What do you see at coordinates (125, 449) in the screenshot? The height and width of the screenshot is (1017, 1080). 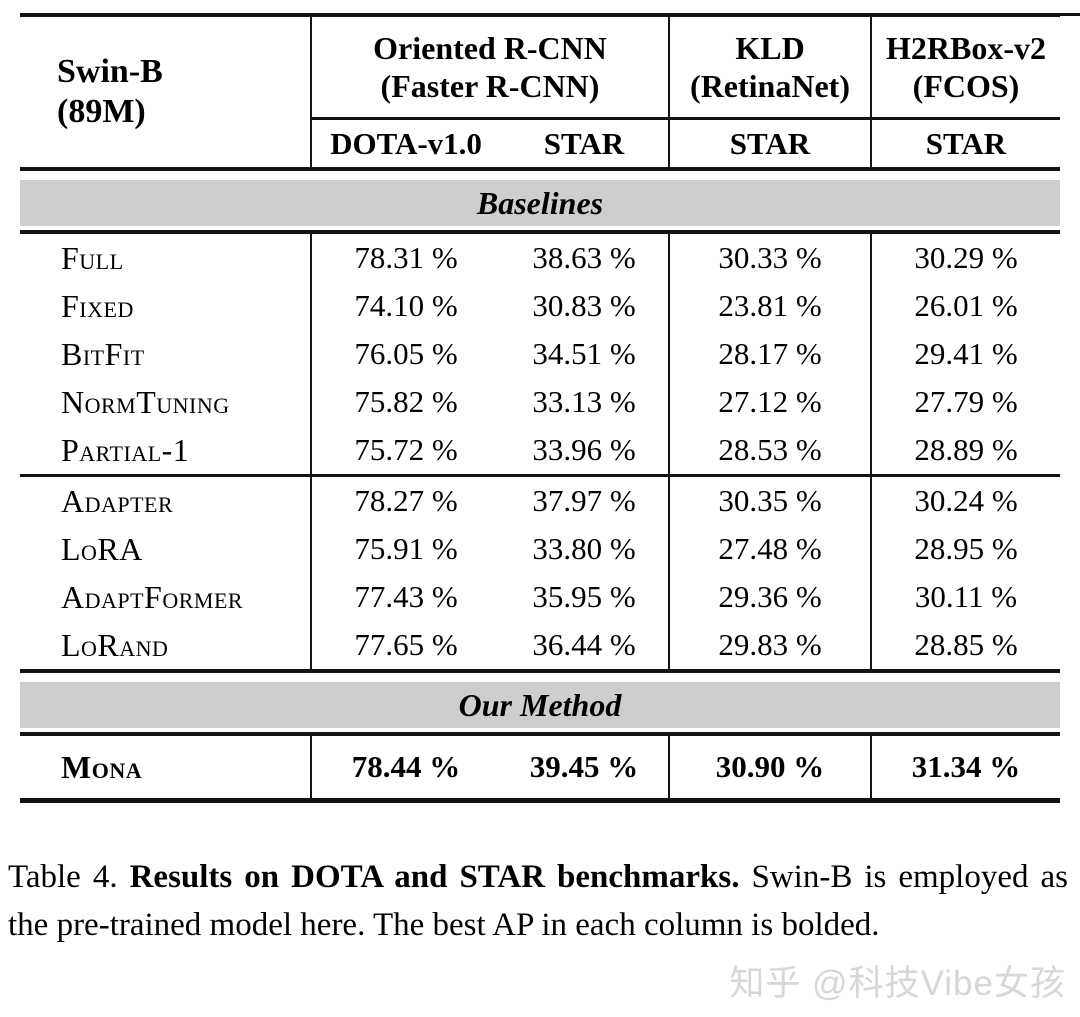 I see `method-label: Partial-1` at bounding box center [125, 449].